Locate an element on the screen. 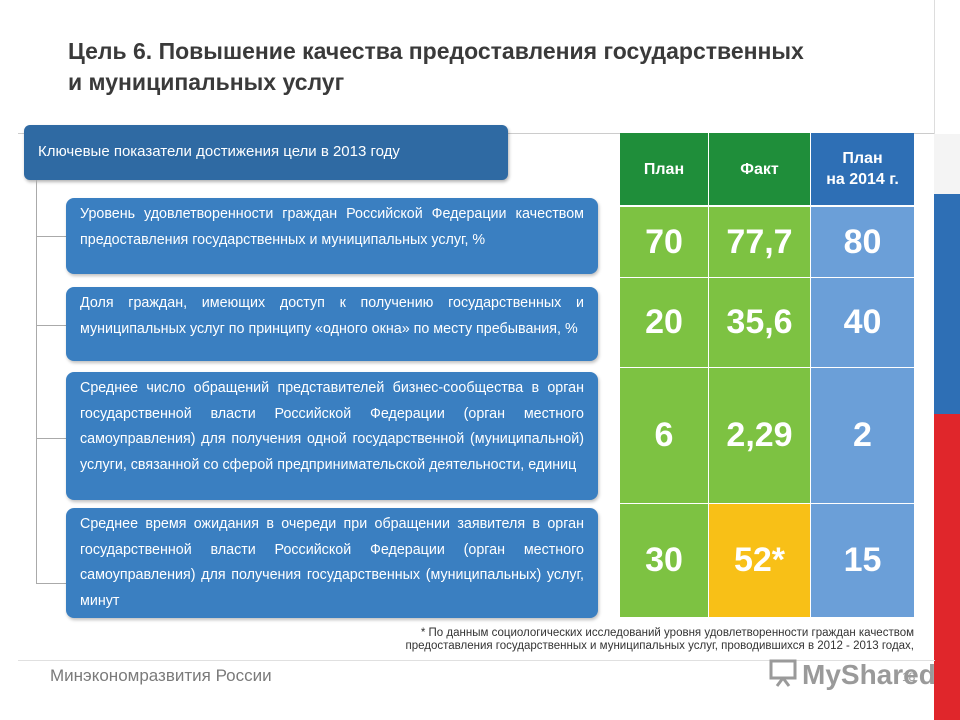  watermark: MyShared is located at coordinates (852, 676).